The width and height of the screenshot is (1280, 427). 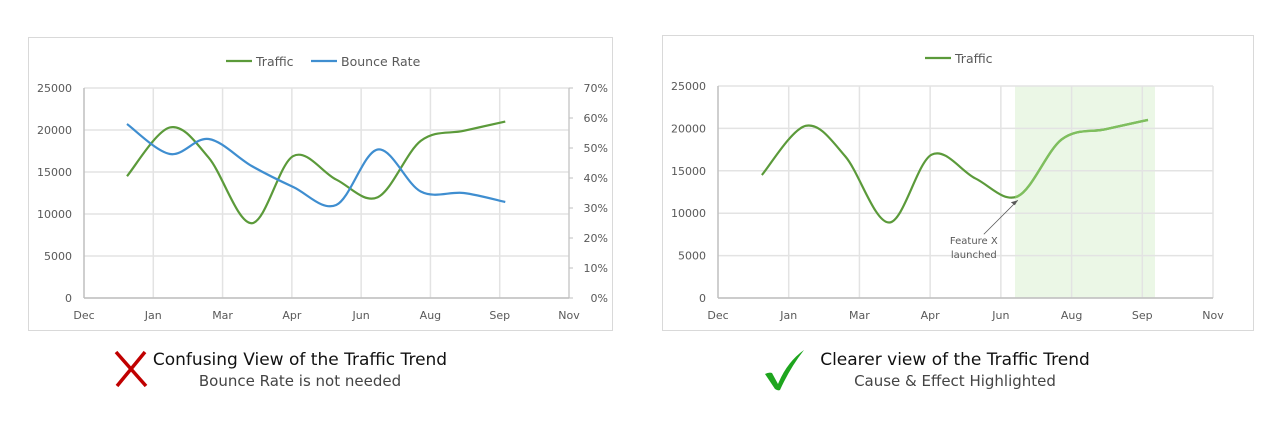 I want to click on bad-caption-title: Confusing View of the Traffic Trend, so click(x=300, y=360).